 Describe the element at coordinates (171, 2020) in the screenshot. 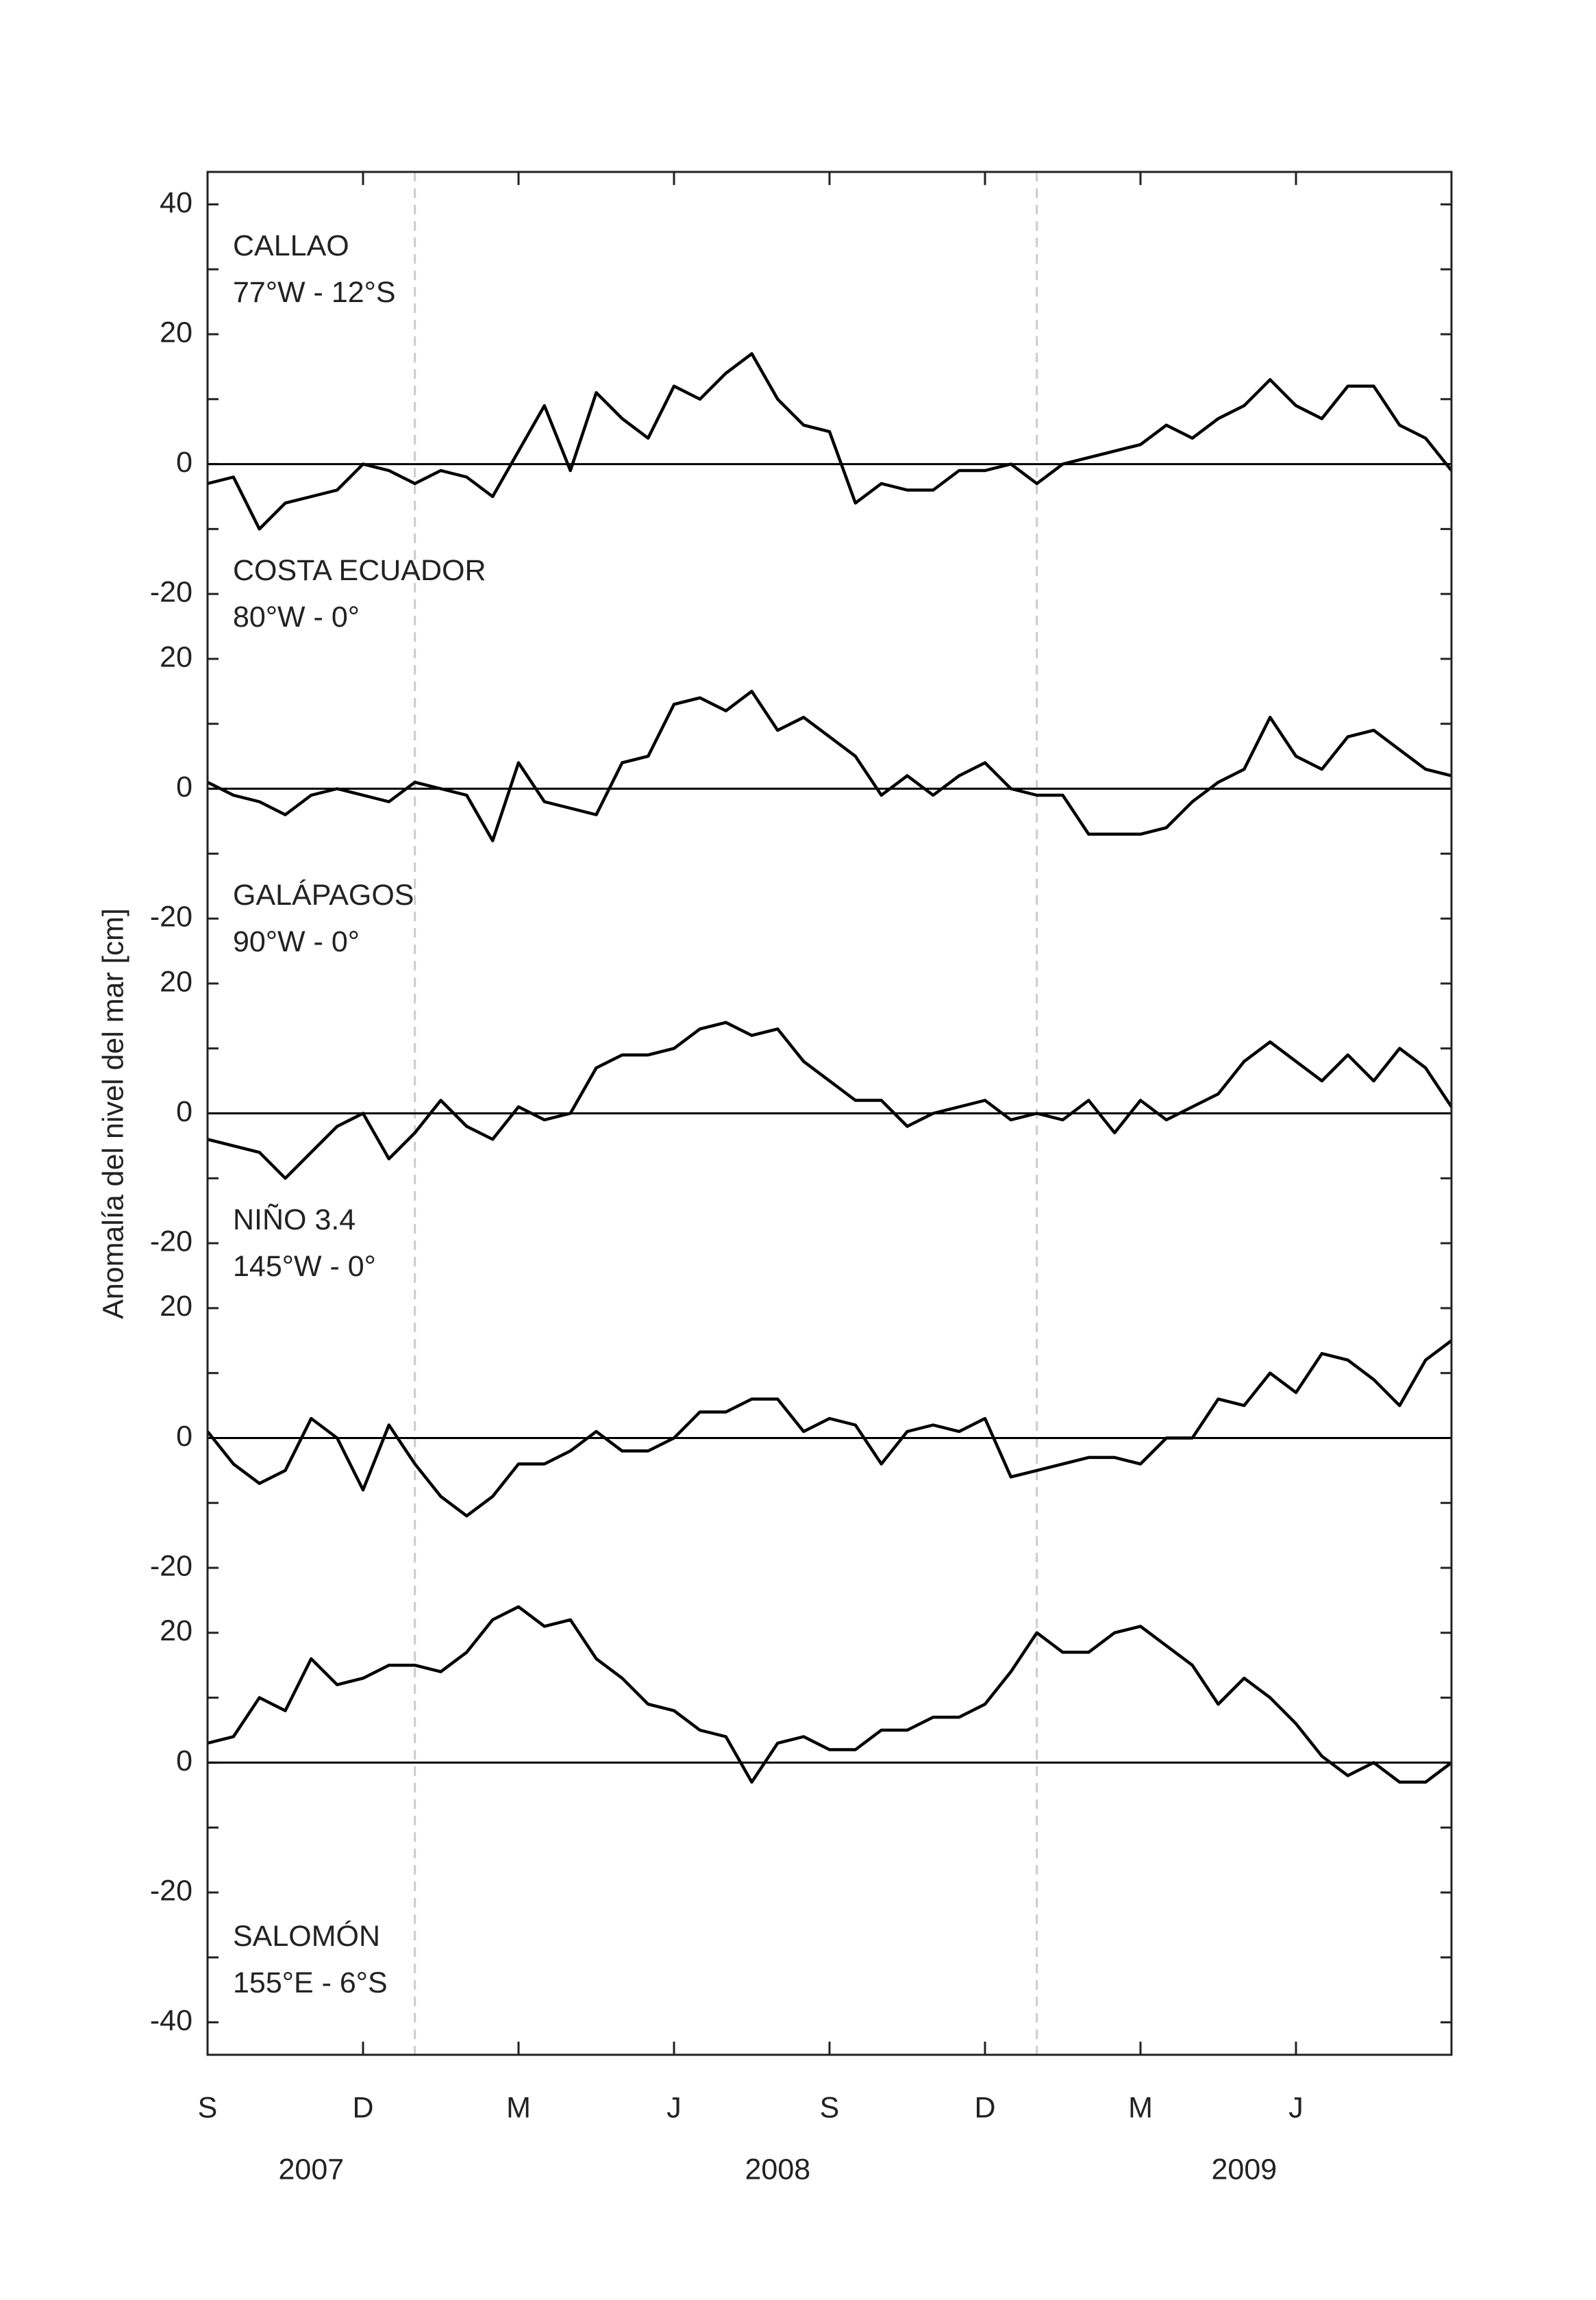

I see `y-tick-label: -40` at that location.